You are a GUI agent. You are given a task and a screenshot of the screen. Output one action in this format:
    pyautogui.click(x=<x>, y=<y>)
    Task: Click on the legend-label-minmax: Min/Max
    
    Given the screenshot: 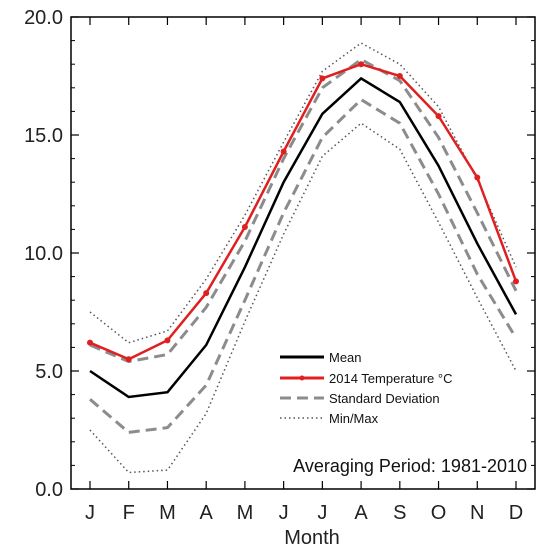 What is the action you would take?
    pyautogui.click(x=354, y=418)
    